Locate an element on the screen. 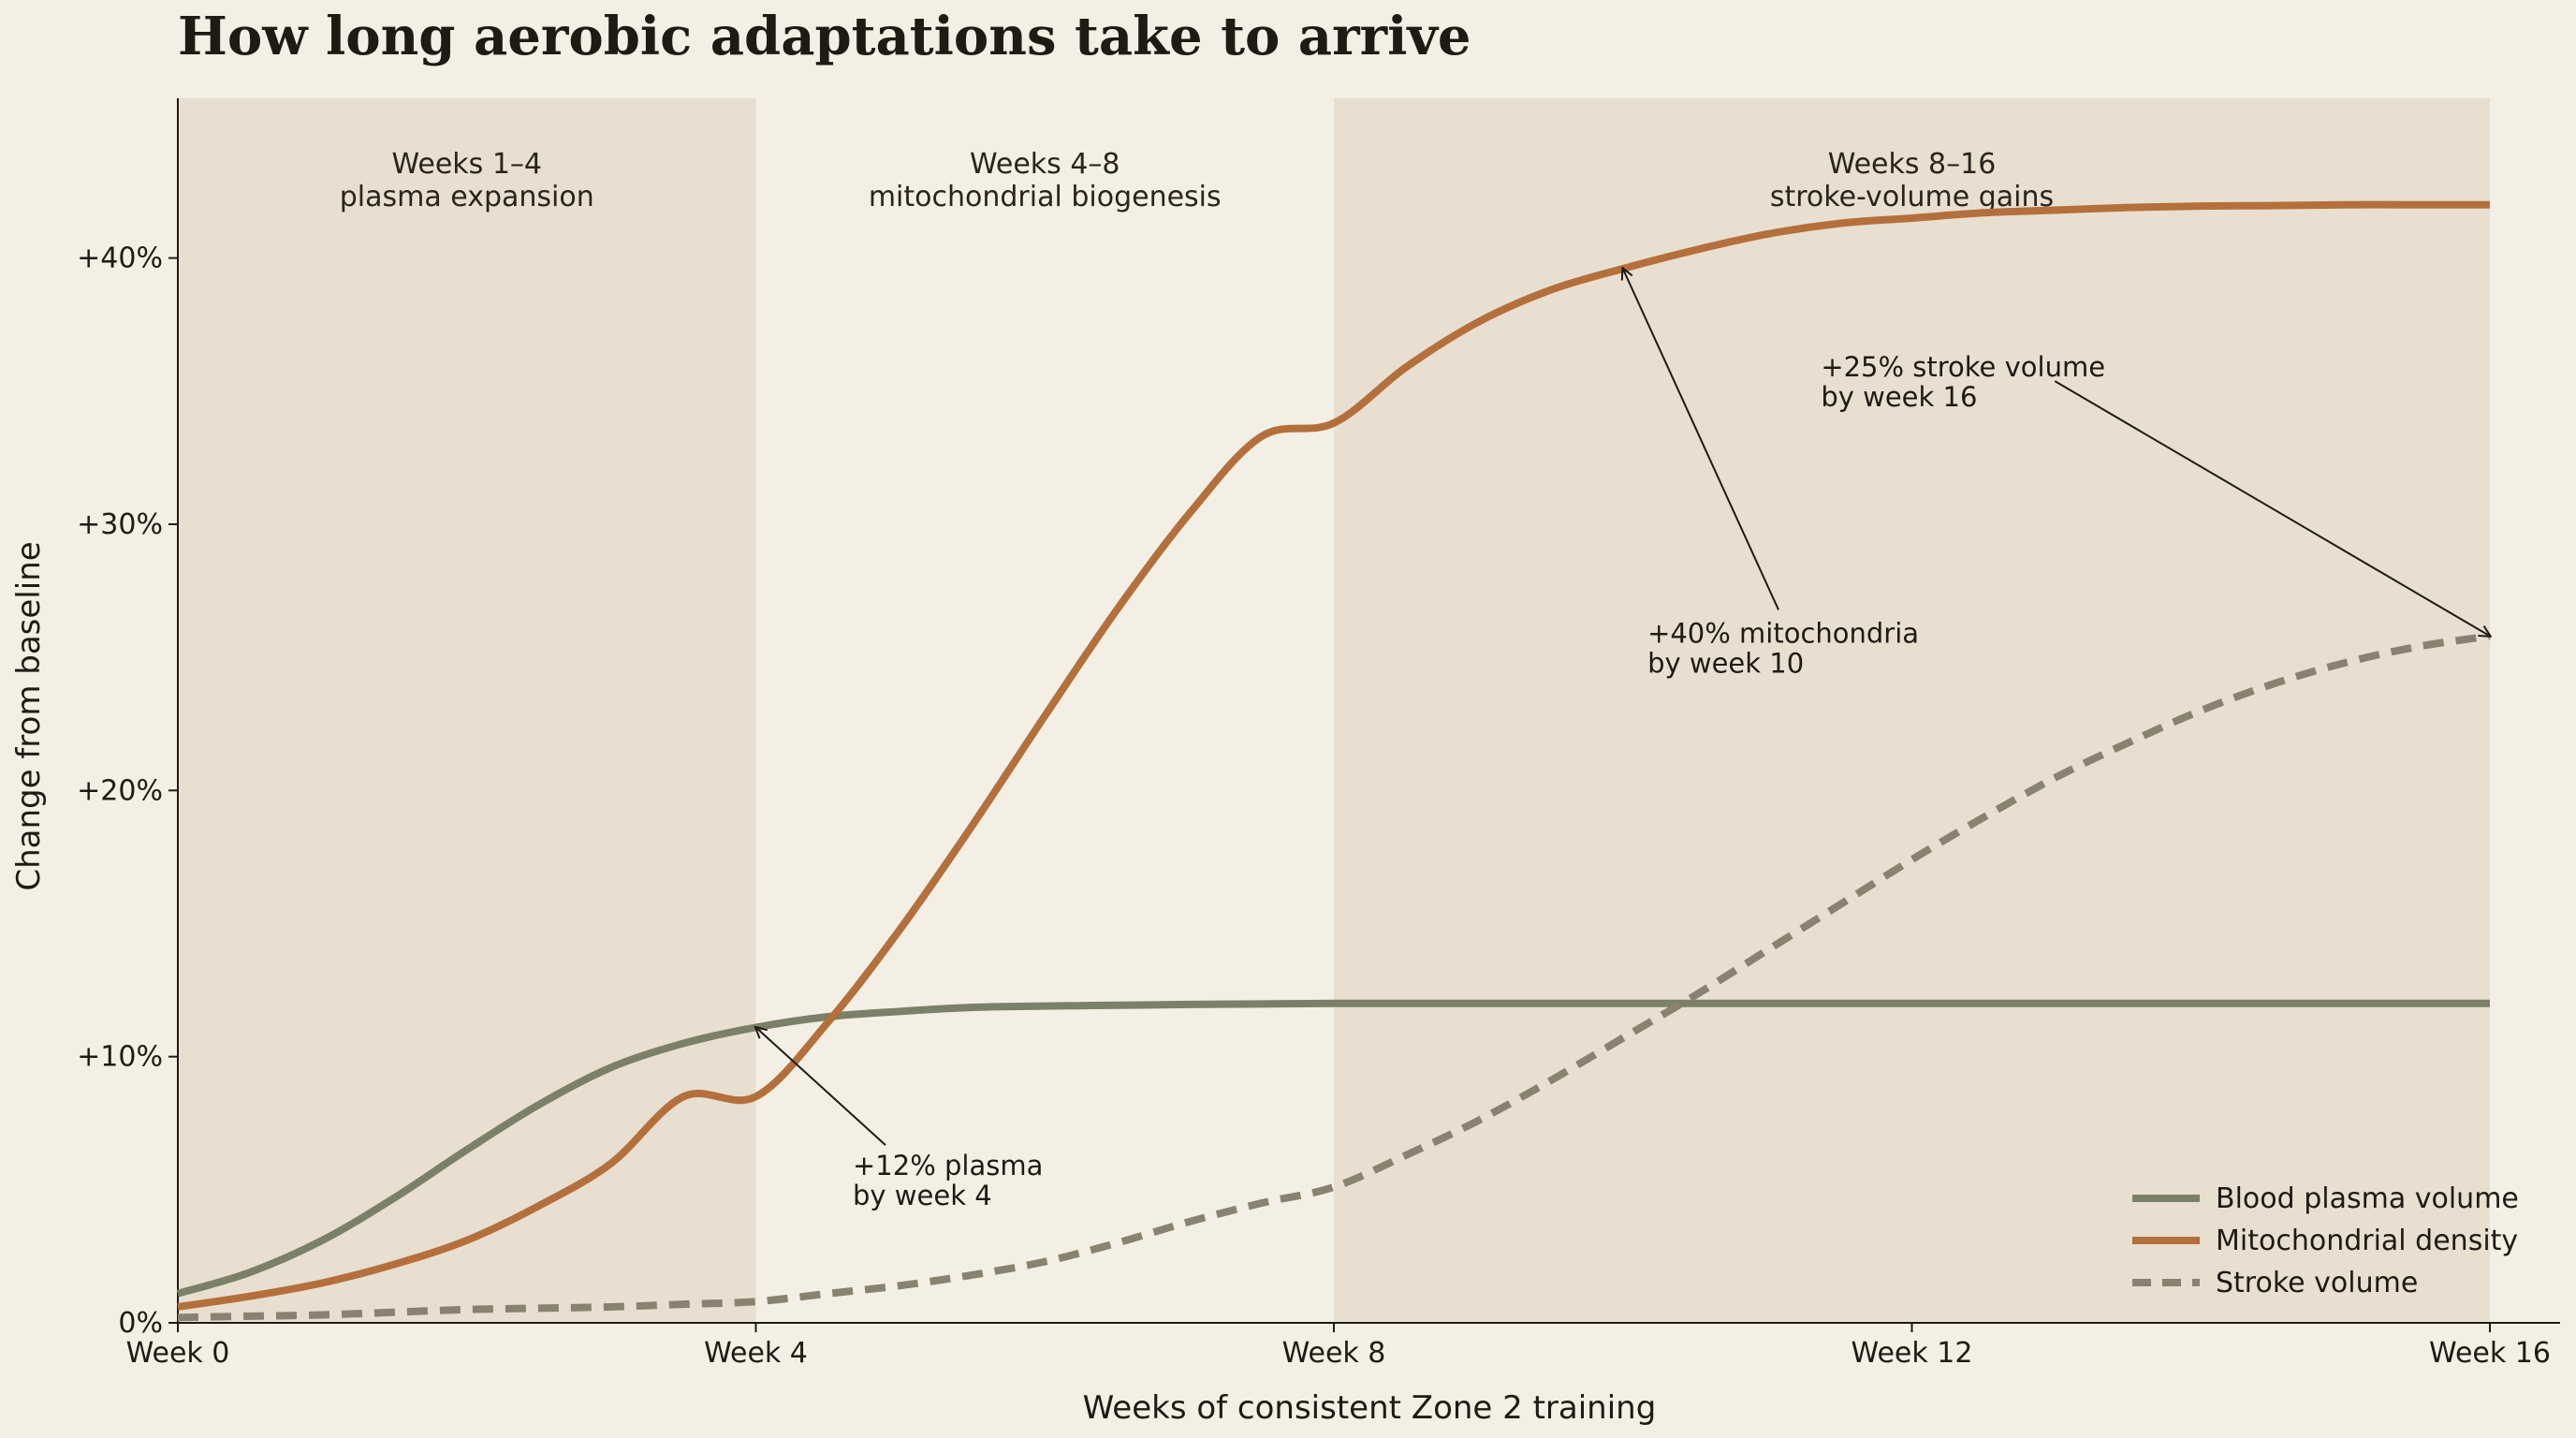 The height and width of the screenshot is (1438, 2576). annotation-text-3: +25% stroke volume is located at coordinates (1963, 367).